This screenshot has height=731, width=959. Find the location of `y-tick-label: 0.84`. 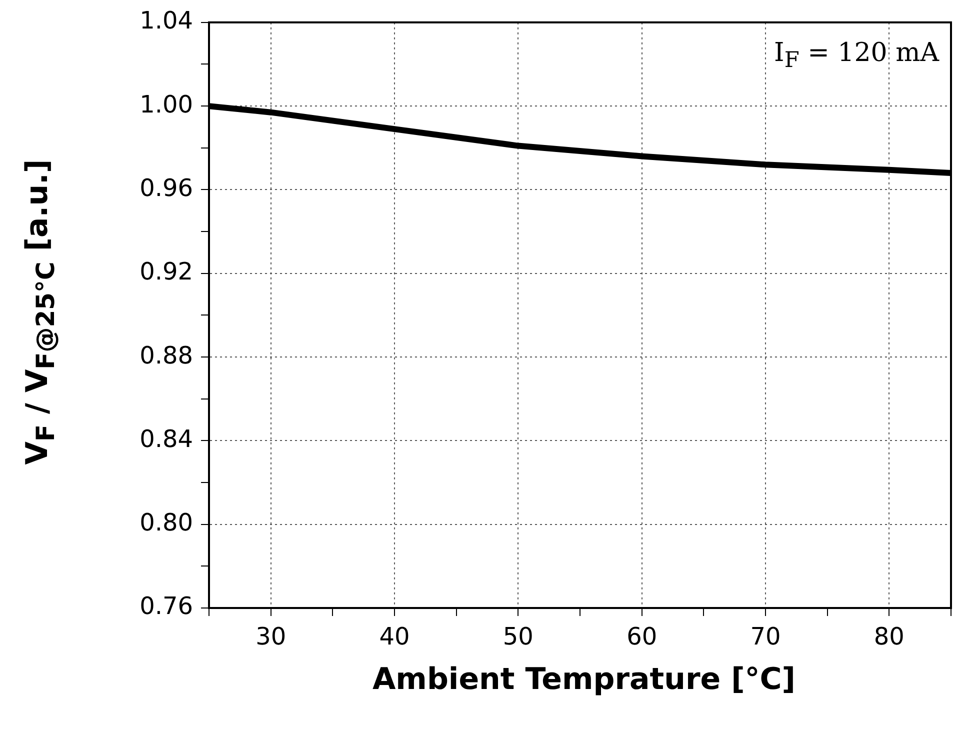

y-tick-label: 0.84 is located at coordinates (166, 438).